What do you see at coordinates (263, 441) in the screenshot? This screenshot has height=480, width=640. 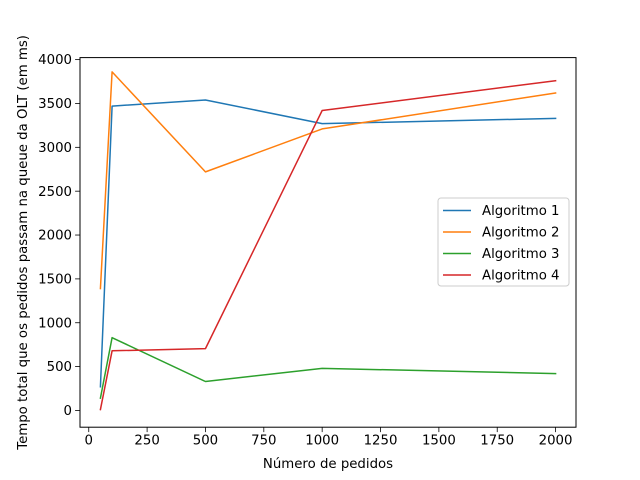 I see `x-tick-label: 750` at bounding box center [263, 441].